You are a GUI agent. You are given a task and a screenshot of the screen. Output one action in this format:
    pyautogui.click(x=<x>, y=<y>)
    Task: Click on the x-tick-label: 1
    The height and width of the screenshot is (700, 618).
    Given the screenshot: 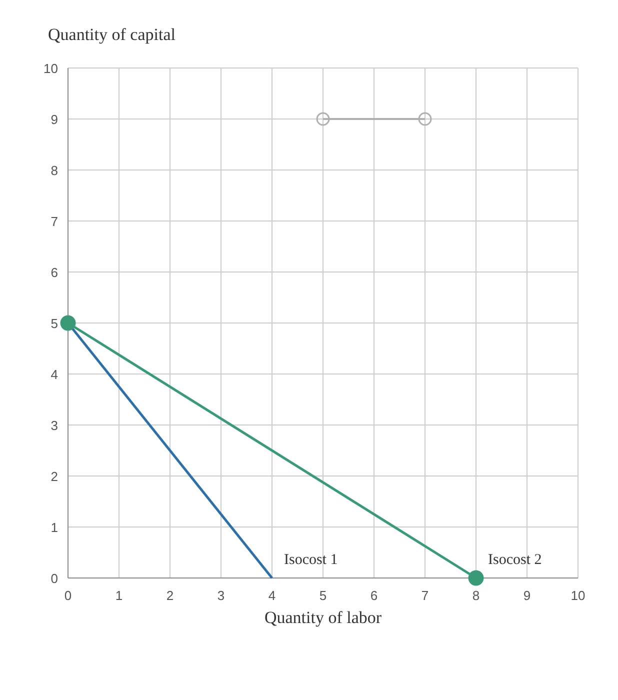 What is the action you would take?
    pyautogui.click(x=119, y=595)
    